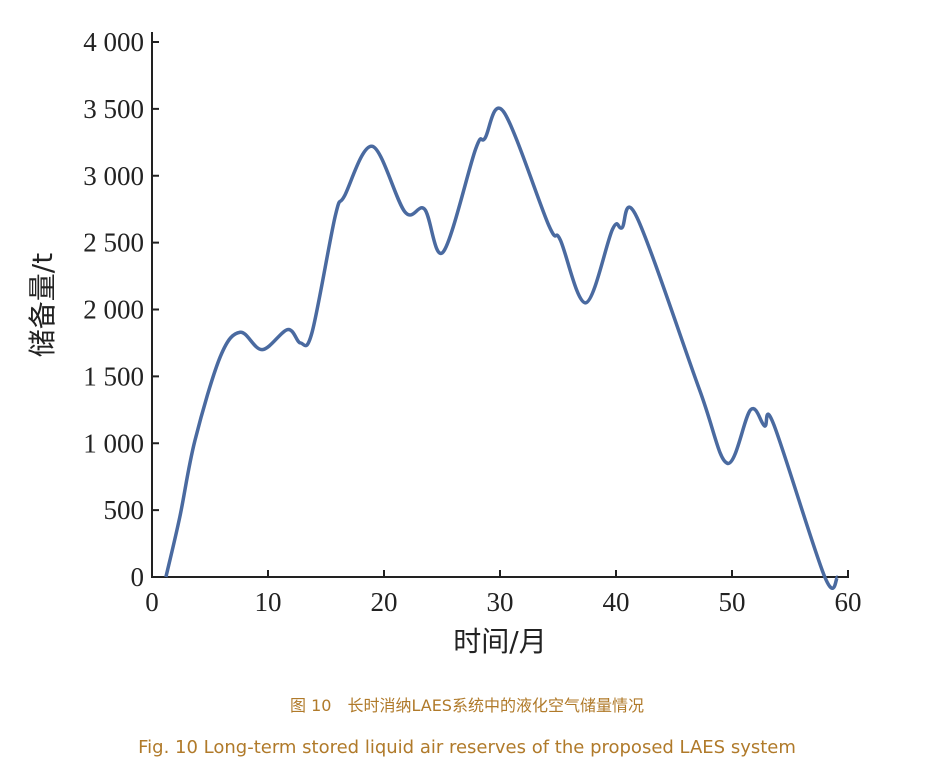 This screenshot has width=934, height=777. Describe the element at coordinates (499, 641) in the screenshot. I see `x-axis-label: 时间/月` at that location.